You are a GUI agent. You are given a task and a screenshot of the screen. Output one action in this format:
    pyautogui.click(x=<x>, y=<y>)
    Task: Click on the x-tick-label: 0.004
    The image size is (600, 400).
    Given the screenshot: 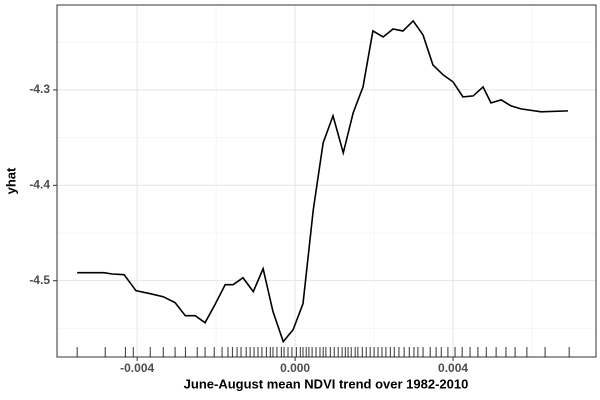 What is the action you would take?
    pyautogui.click(x=453, y=368)
    